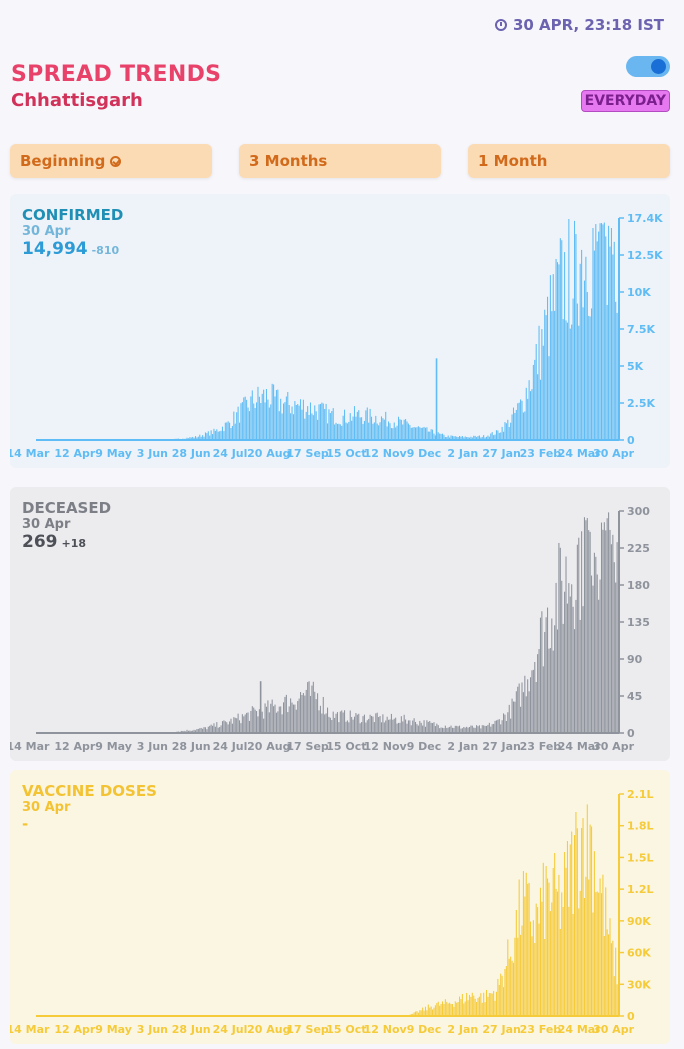 Image resolution: width=684 pixels, height=1049 pixels. I want to click on vaccine-label: VACCINE DOSES, so click(89, 791).